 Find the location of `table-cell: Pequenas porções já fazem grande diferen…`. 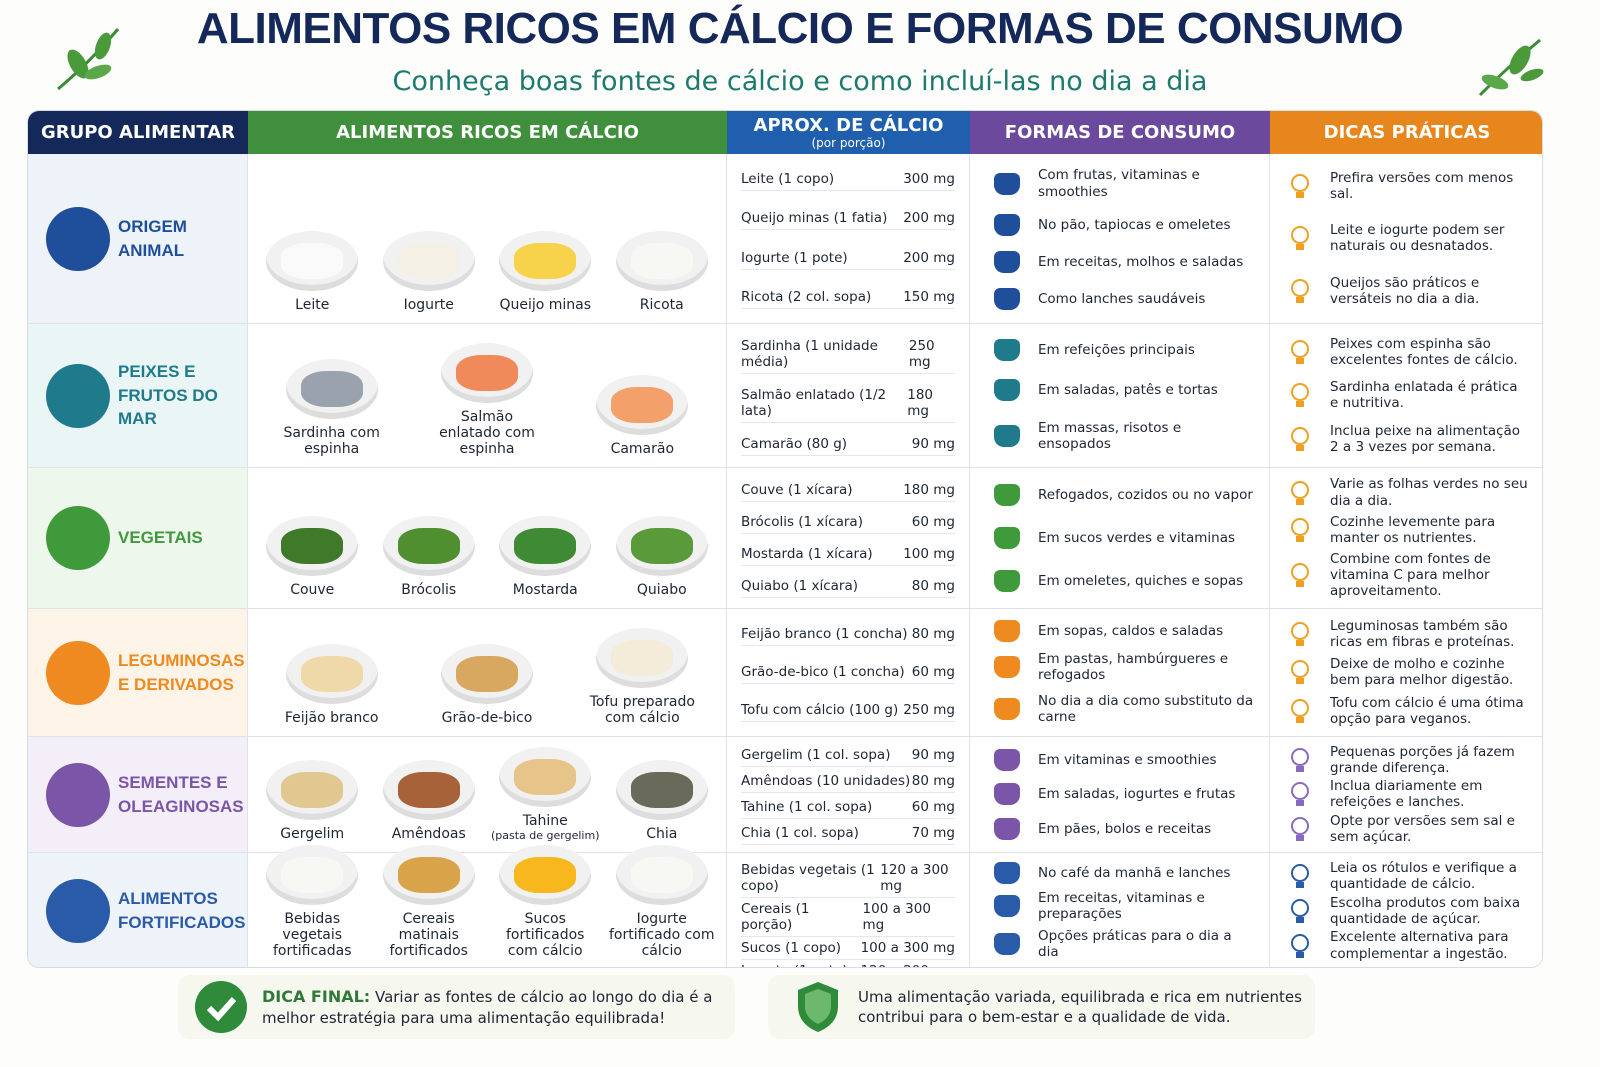

table-cell: Pequenas porções já fazem grande diferen… is located at coordinates (1406, 795).